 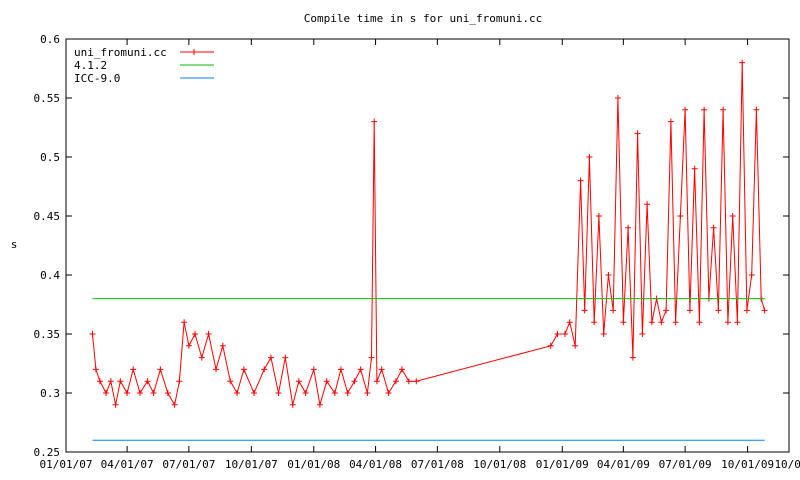 I want to click on x-tick-label: 07/01/07, so click(x=188, y=464).